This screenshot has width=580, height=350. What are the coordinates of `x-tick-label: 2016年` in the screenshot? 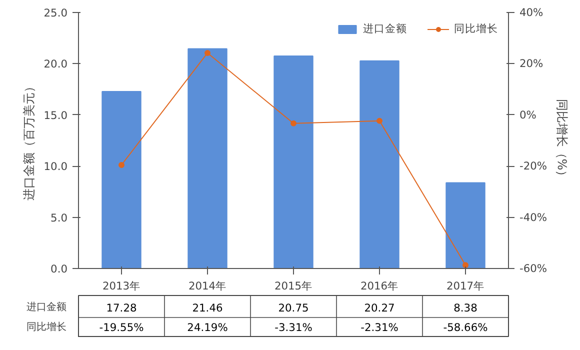 It's located at (379, 286).